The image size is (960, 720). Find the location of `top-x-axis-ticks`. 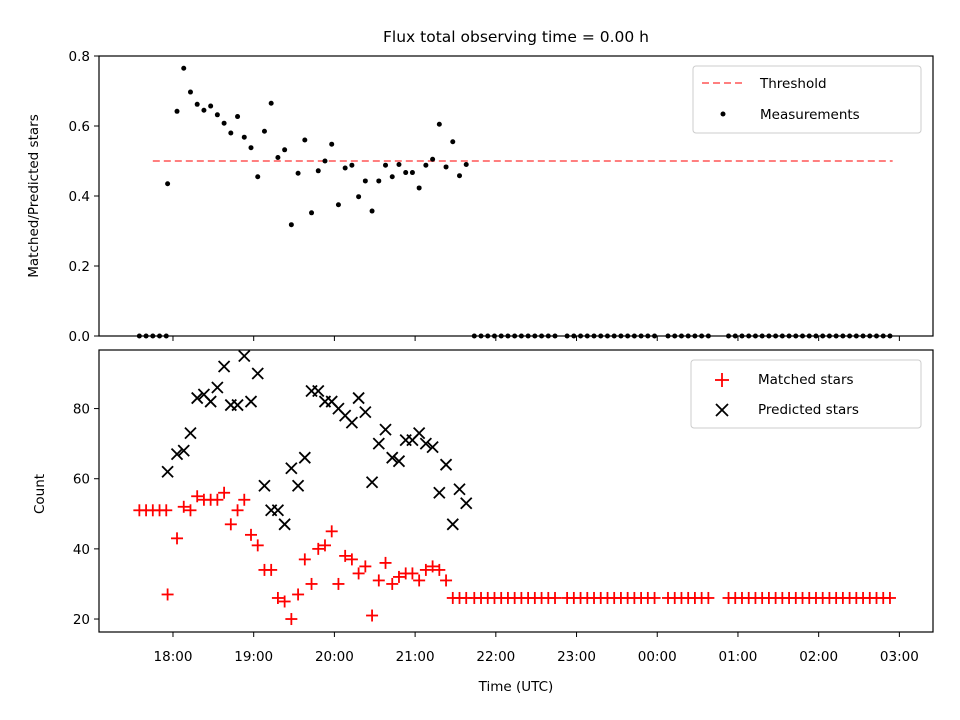

top-x-axis-ticks is located at coordinates (536, 338).